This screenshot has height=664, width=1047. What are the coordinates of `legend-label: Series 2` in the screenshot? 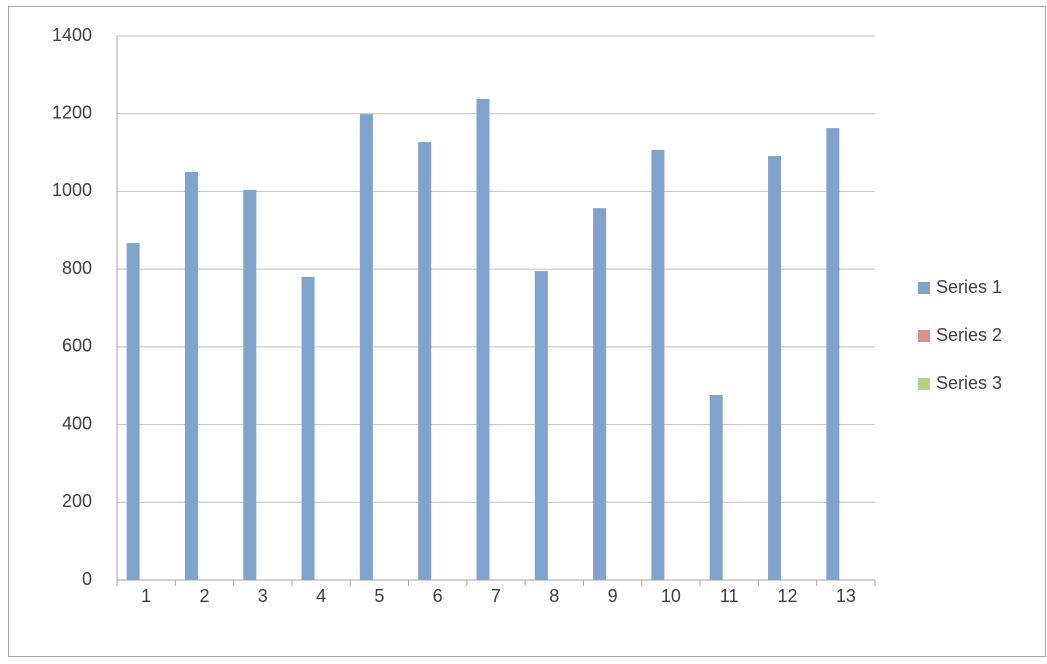 It's located at (969, 335).